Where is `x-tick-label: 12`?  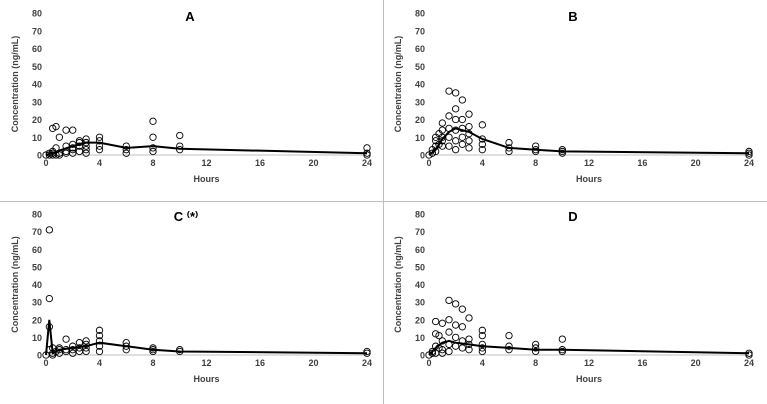
x-tick-label: 12 is located at coordinates (589, 163).